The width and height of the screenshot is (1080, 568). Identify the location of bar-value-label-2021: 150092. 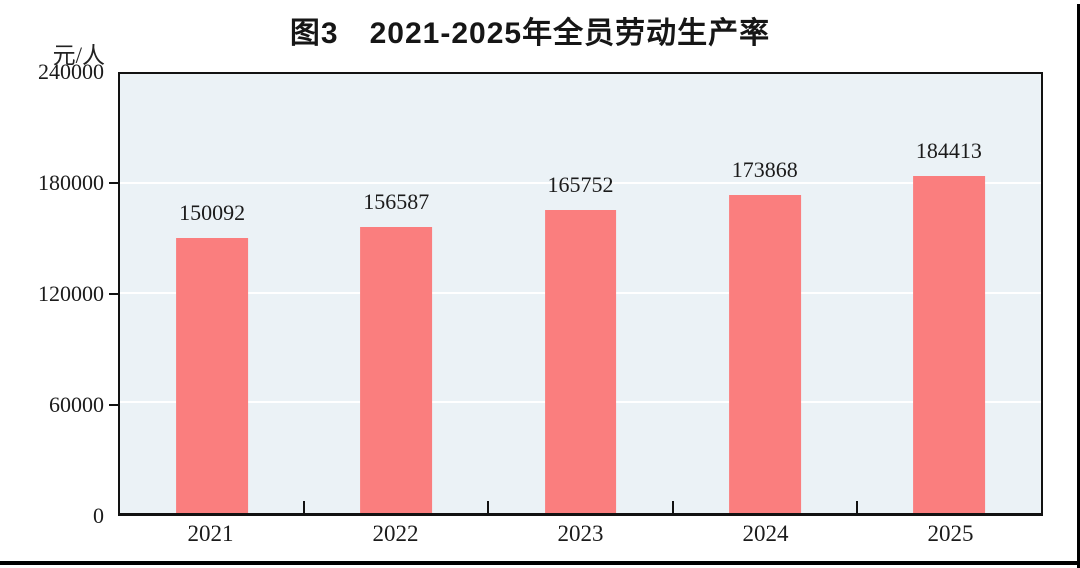
(212, 213).